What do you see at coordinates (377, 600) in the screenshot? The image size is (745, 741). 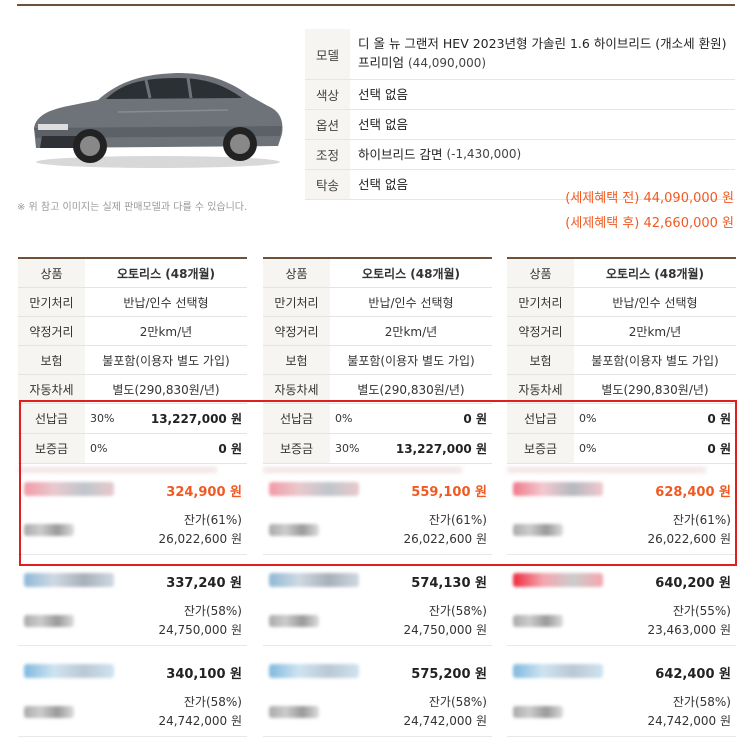 I see `offer-row: 574,130 원 잔가(58%) 24,750,000 원` at bounding box center [377, 600].